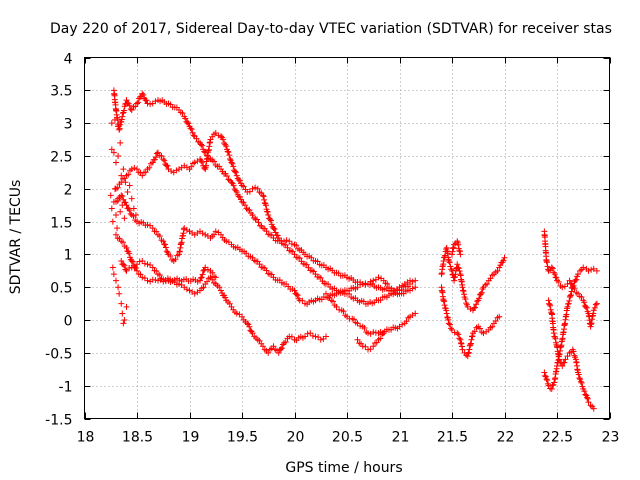  I want to click on x-tick-label: 22, so click(506, 438).